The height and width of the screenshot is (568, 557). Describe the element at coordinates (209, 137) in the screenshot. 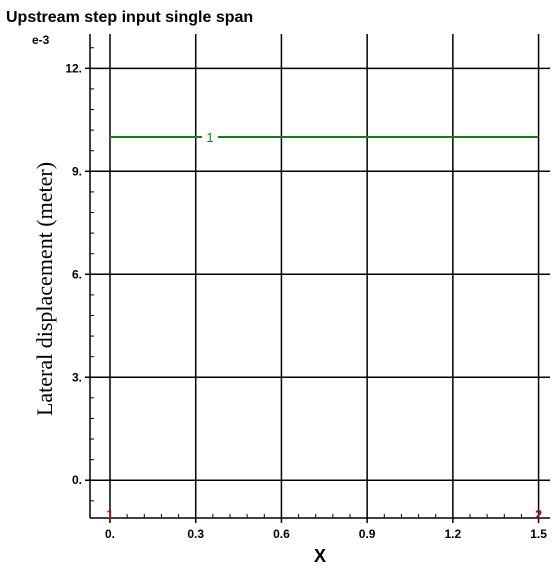

I see `series-label: 1` at that location.